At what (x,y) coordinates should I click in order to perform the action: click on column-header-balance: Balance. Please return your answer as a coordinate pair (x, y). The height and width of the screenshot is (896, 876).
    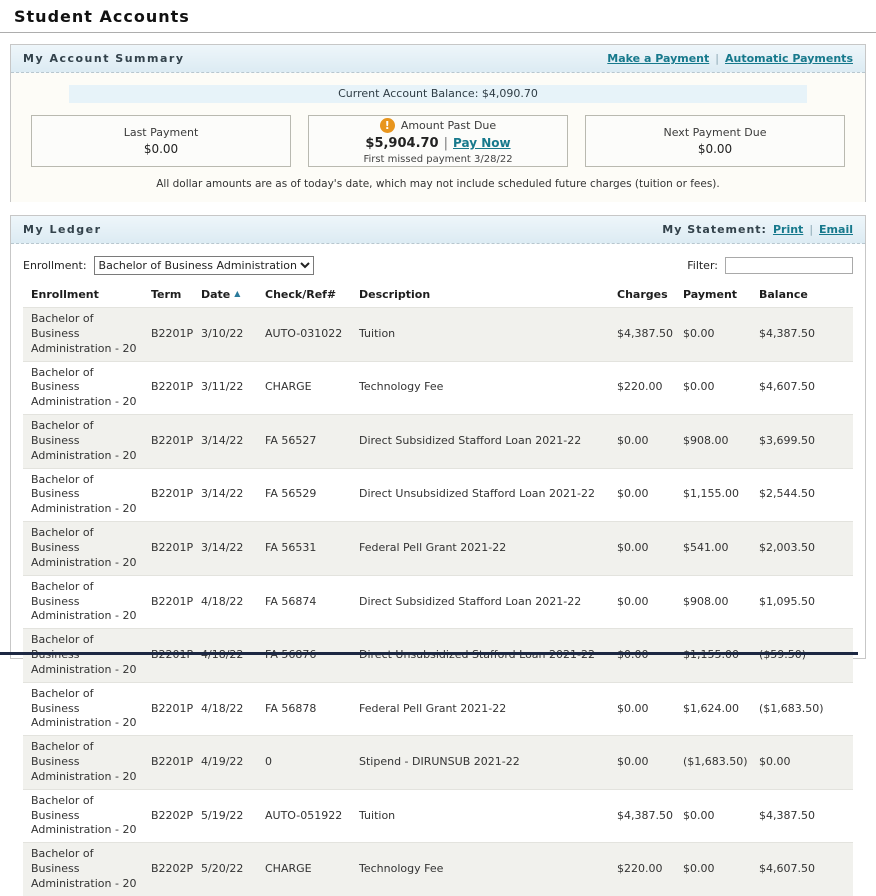
    Looking at the image, I should click on (802, 296).